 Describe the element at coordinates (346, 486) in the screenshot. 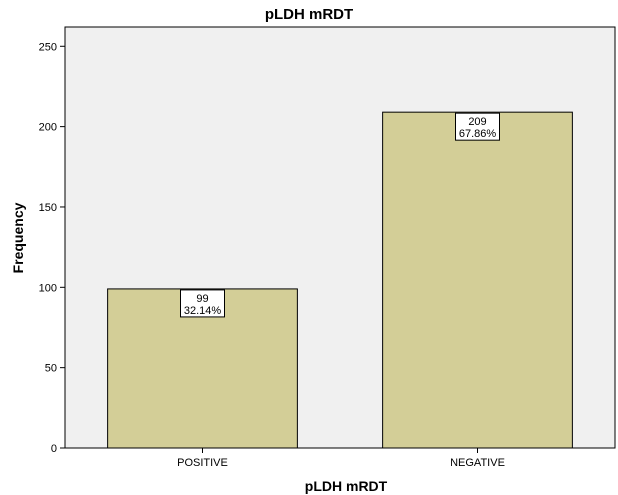

I see `x-axis-title: pLDH mRDT` at that location.